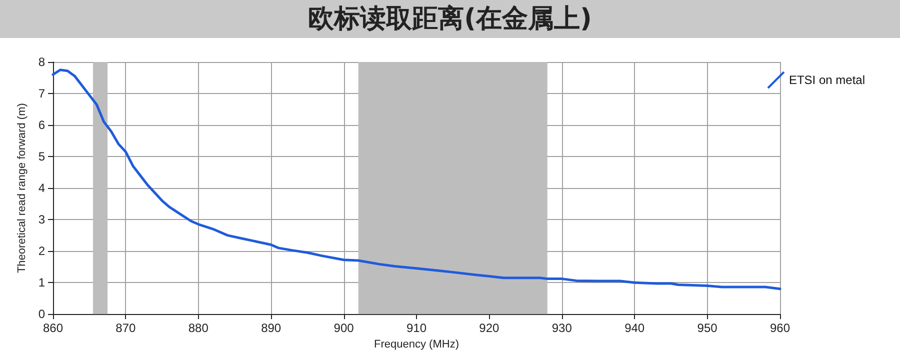  What do you see at coordinates (707, 328) in the screenshot?
I see `x-tick-label: 950` at bounding box center [707, 328].